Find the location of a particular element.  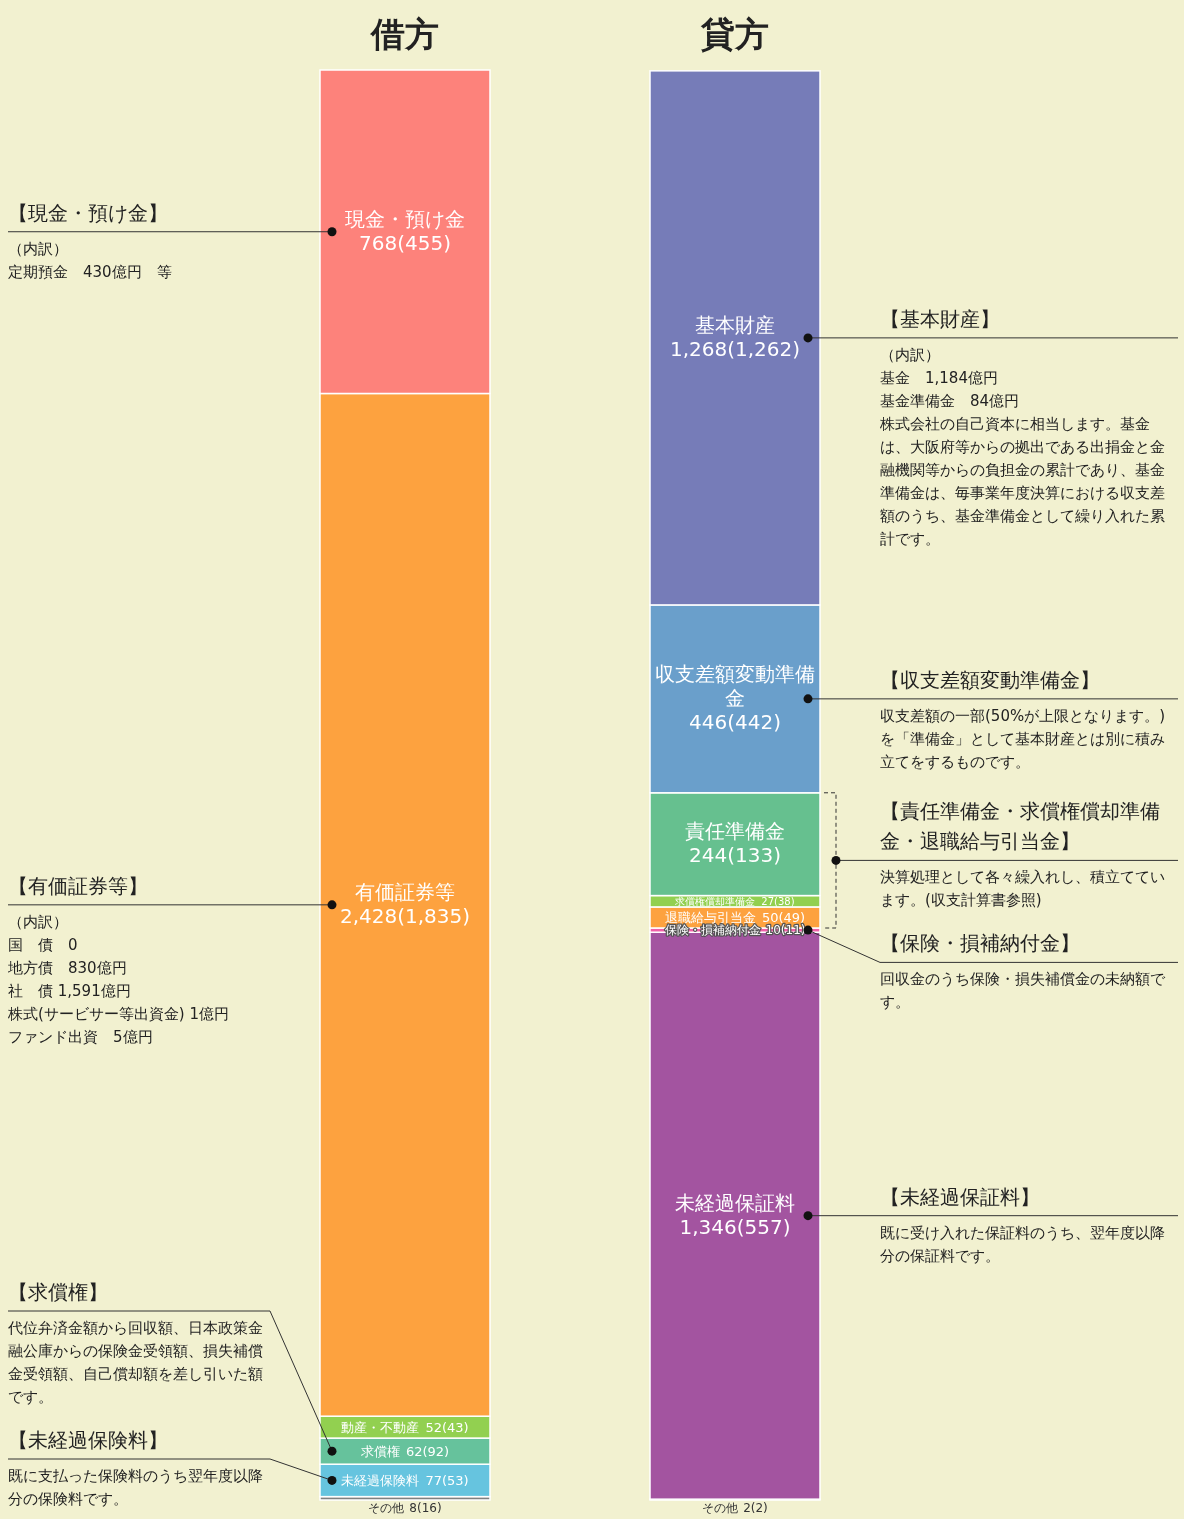

data-label: 77(53) is located at coordinates (447, 1480).